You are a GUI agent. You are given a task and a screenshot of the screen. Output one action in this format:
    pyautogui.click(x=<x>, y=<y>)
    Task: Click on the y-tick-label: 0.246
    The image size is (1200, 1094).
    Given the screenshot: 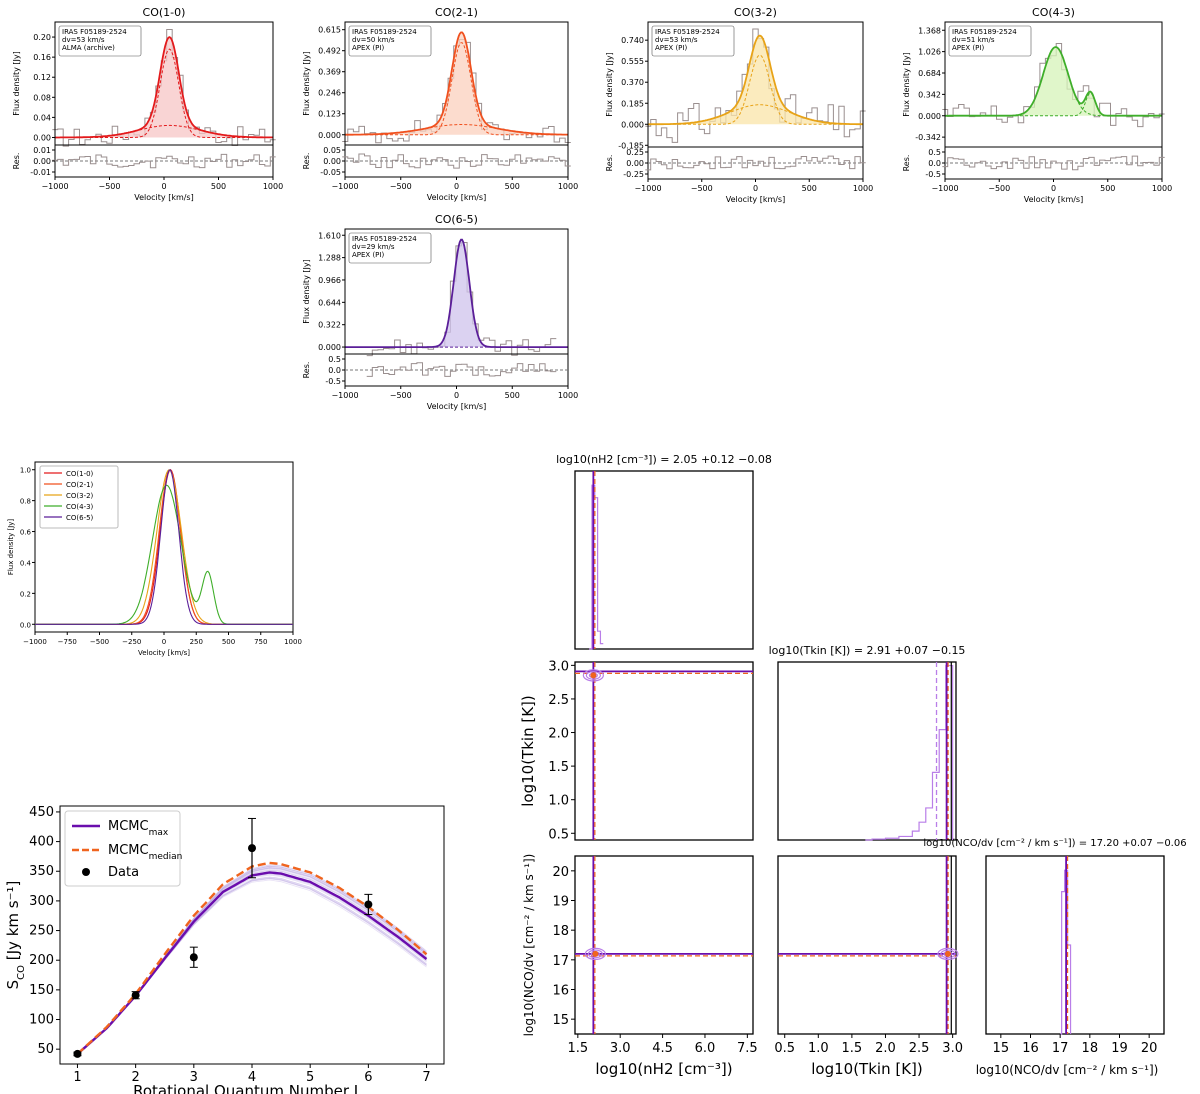 What is the action you would take?
    pyautogui.click(x=329, y=93)
    